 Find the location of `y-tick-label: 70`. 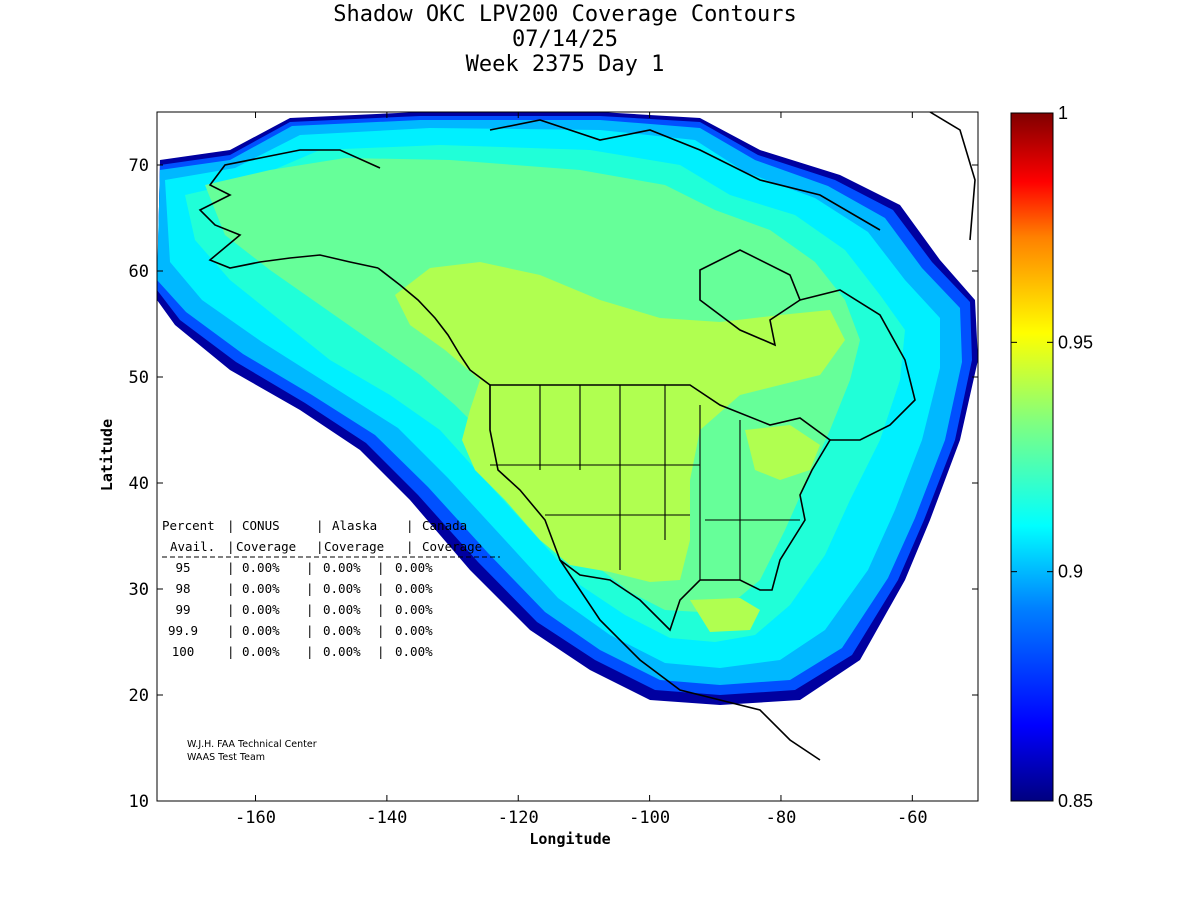

y-tick-label: 70 is located at coordinates (139, 166).